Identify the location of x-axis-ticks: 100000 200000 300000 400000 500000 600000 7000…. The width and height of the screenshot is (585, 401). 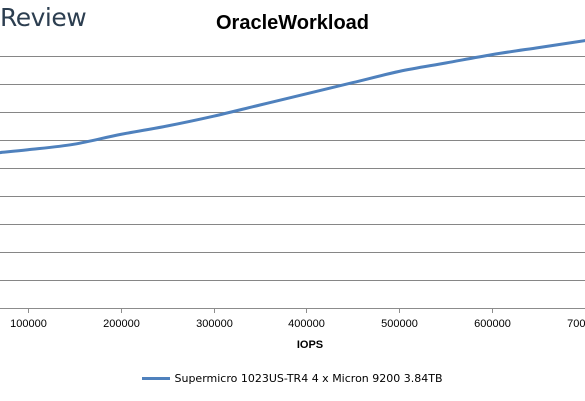
(297, 319).